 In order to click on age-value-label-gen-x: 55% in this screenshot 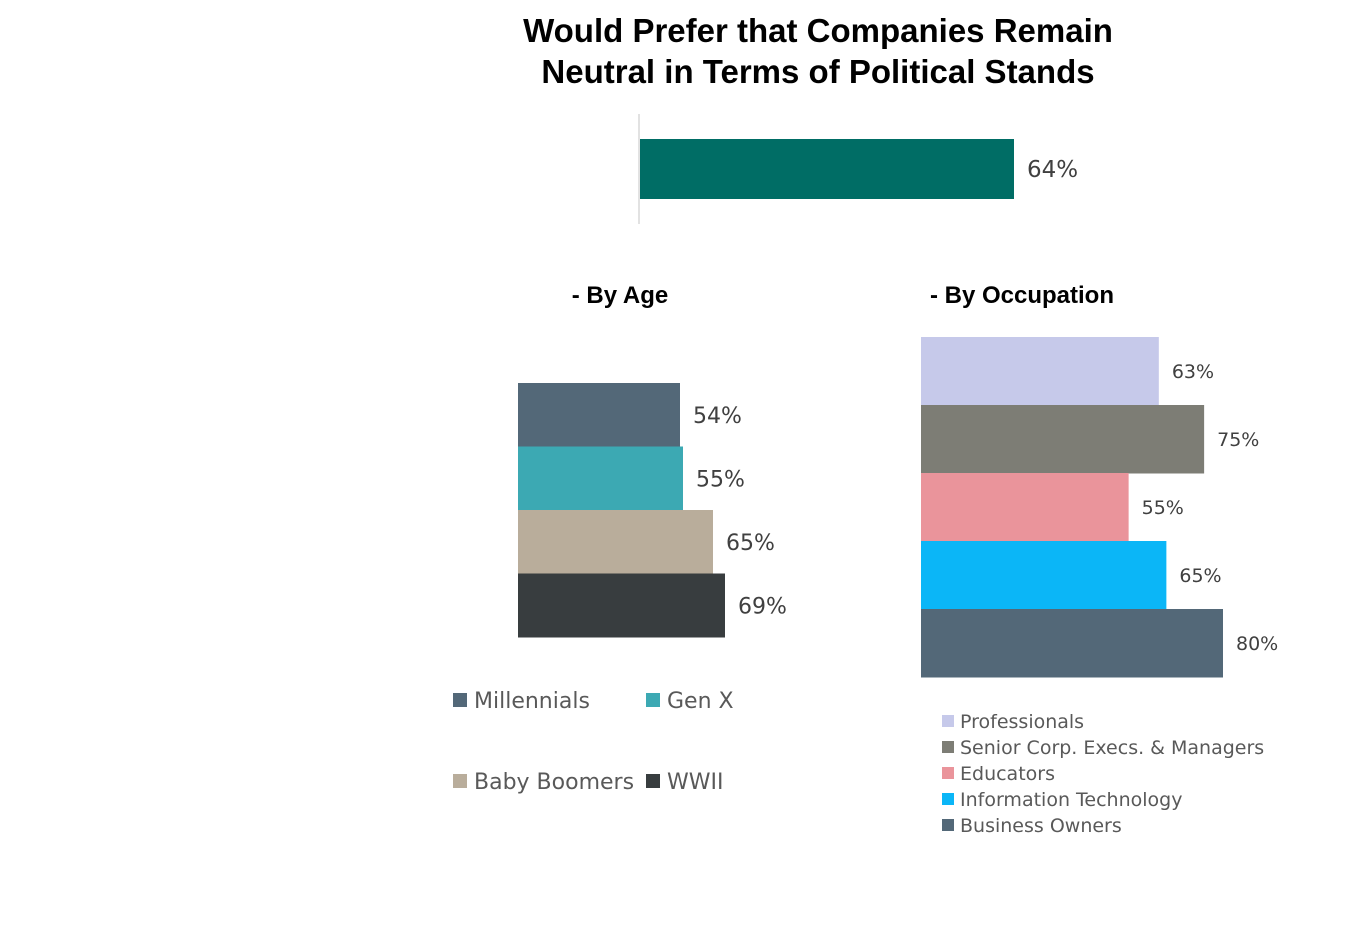, I will do `click(720, 479)`.